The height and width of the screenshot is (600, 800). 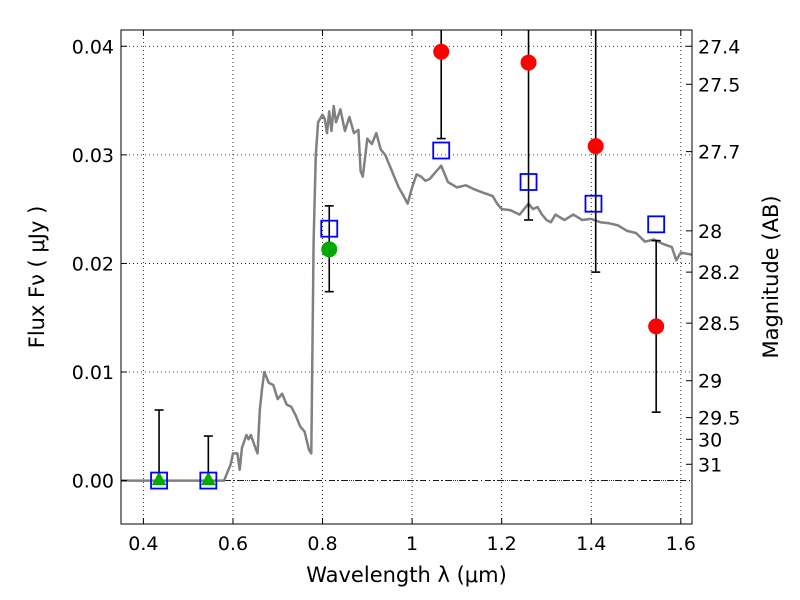 What do you see at coordinates (412, 544) in the screenshot?
I see `x-tick-label: 1` at bounding box center [412, 544].